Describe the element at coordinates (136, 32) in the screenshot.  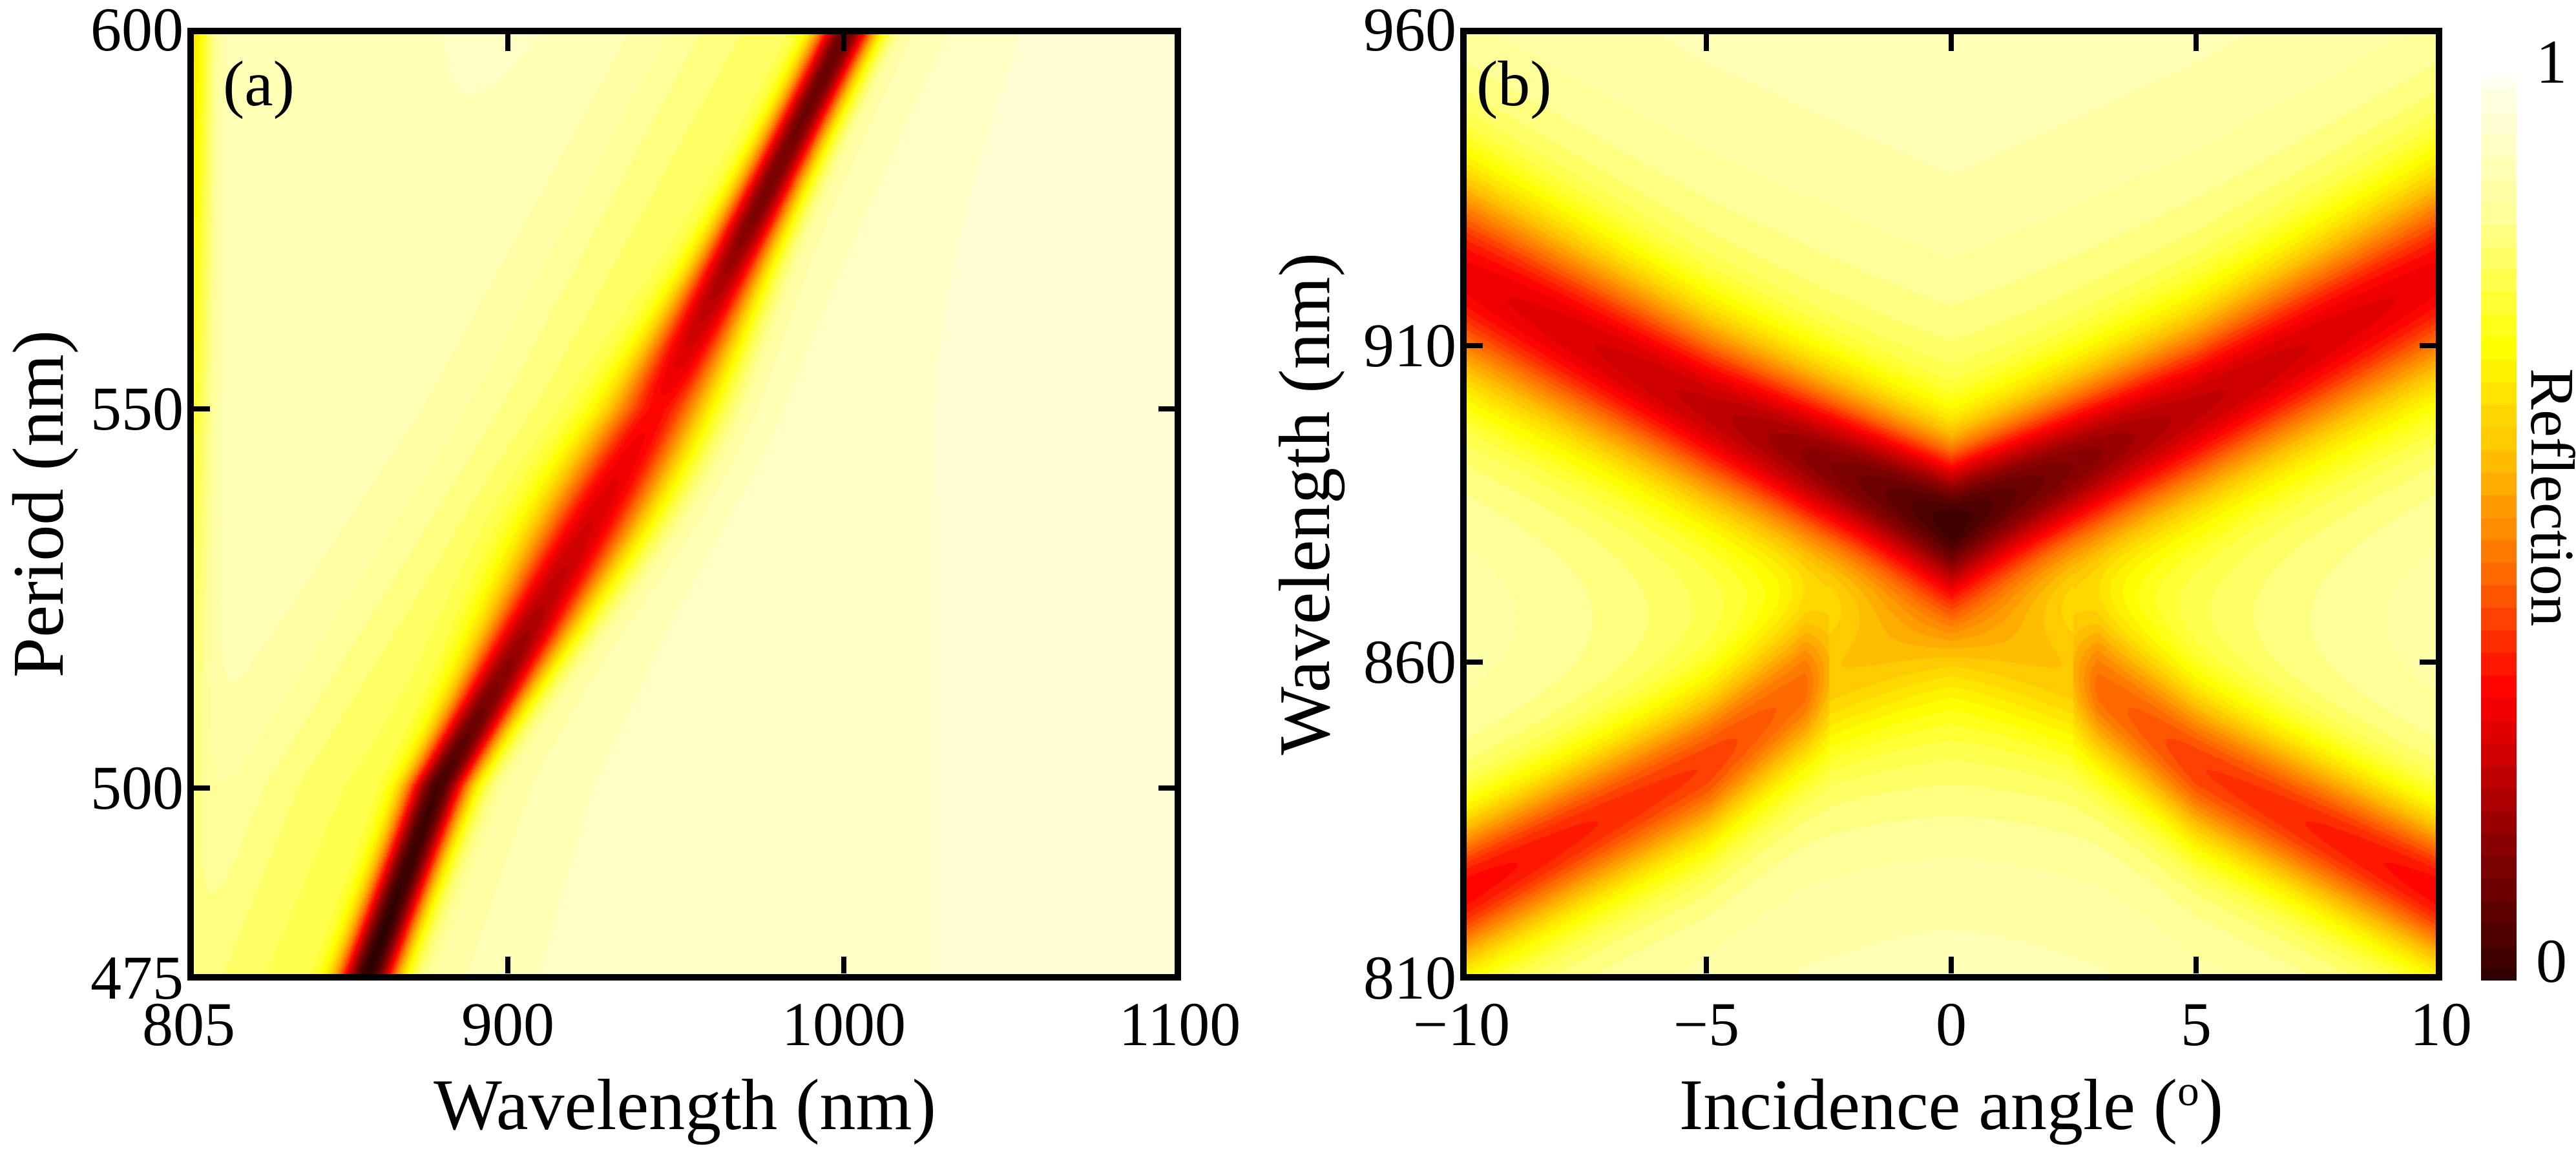
I see `y-tick-label: 600` at that location.